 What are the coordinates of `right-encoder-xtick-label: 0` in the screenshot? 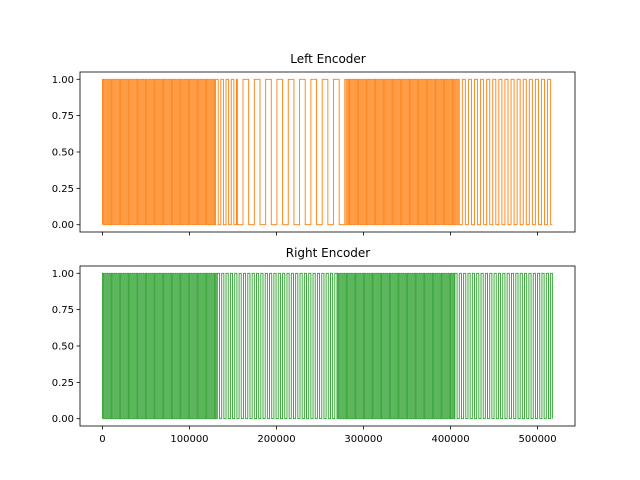 It's located at (102, 439).